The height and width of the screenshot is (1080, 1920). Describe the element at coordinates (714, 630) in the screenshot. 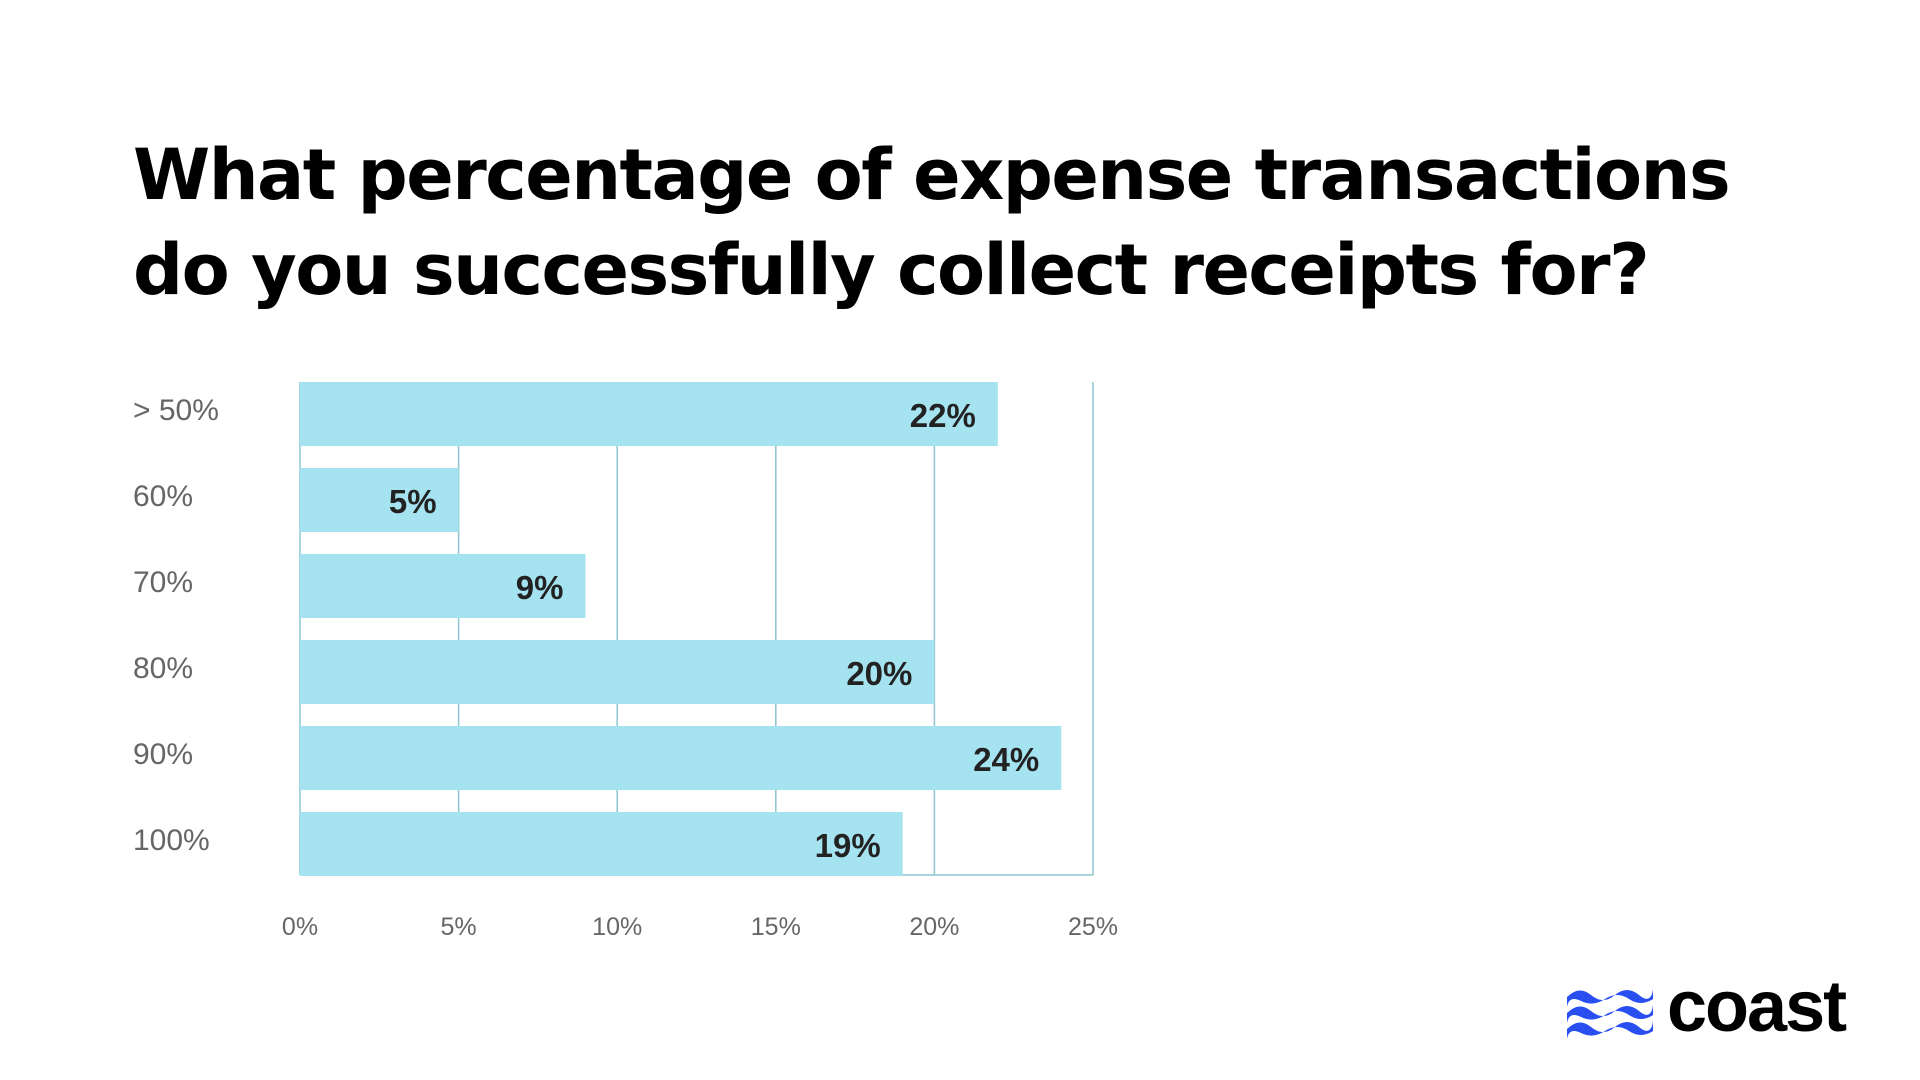

I see `value-labels: 22% 5% 9% 20% 24% 19%` at that location.